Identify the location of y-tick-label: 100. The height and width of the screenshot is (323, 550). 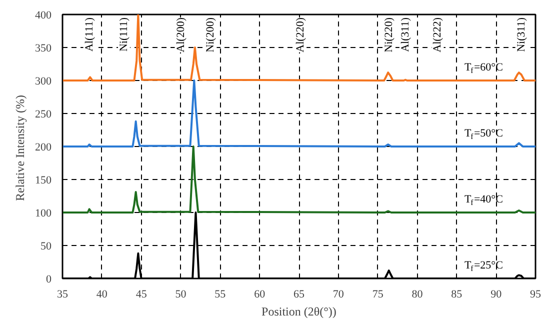
(43, 214).